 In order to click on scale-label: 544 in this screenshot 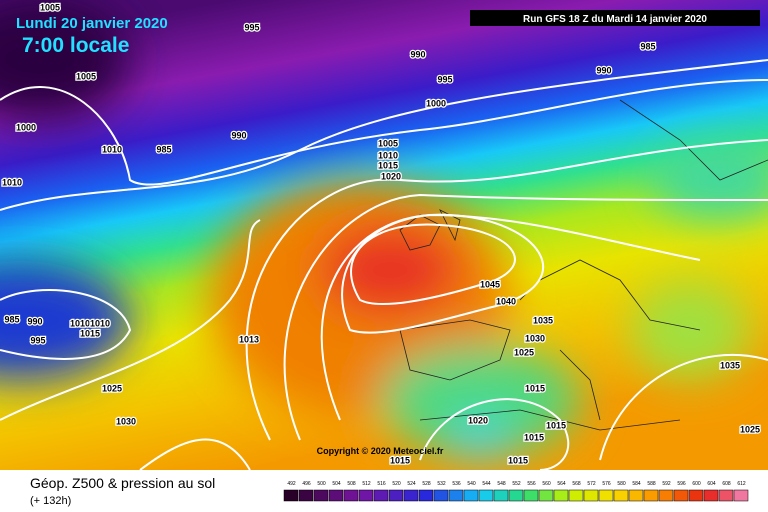, I will do `click(486, 484)`.